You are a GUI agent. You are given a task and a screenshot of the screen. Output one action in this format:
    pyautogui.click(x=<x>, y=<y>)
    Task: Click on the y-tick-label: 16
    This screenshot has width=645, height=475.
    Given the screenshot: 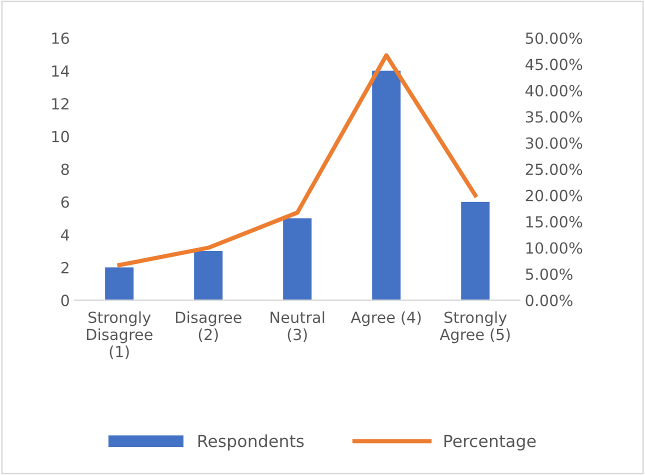 What is the action you would take?
    pyautogui.click(x=60, y=38)
    